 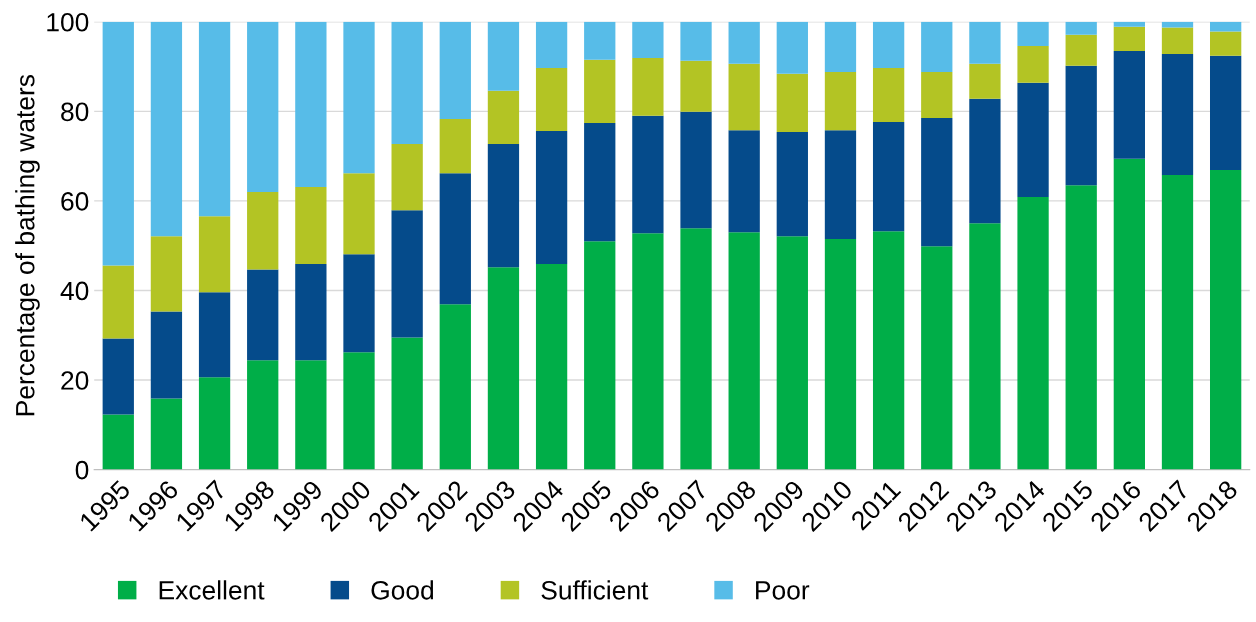 What do you see at coordinates (595, 590) in the screenshot?
I see `legend-label: Sufficient` at bounding box center [595, 590].